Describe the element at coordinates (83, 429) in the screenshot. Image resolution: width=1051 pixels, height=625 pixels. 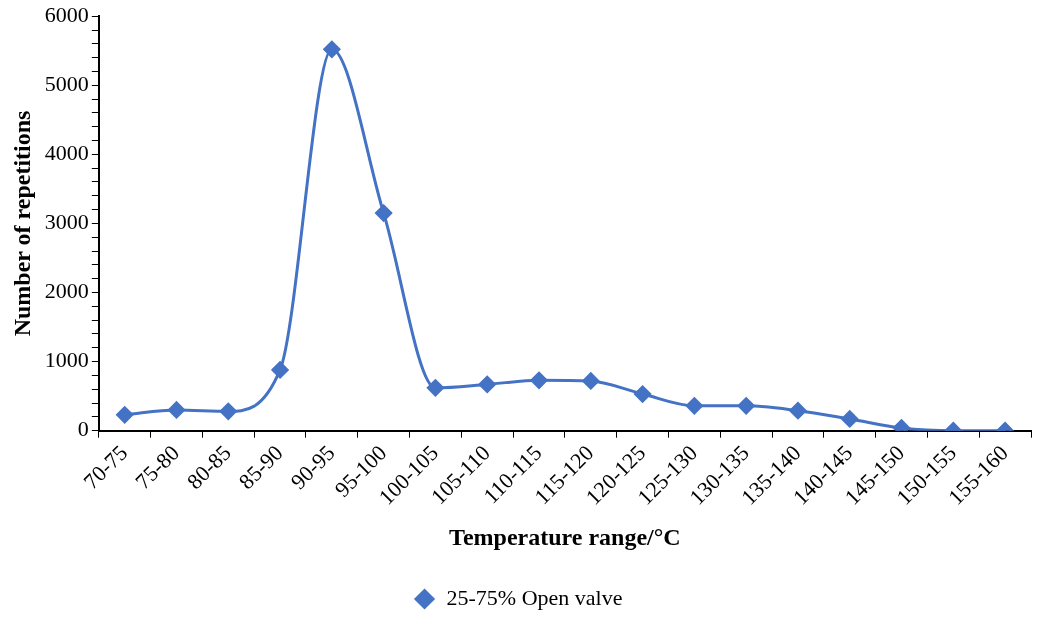
I see `y-tick-label: 0` at that location.